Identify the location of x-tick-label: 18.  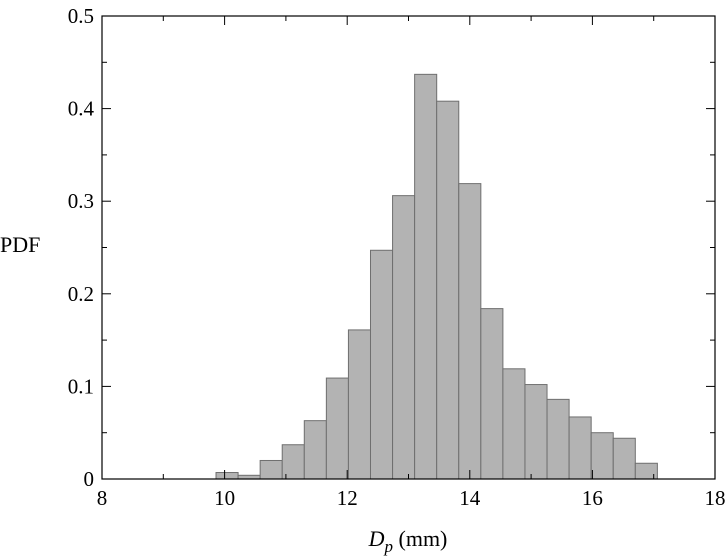
(715, 498).